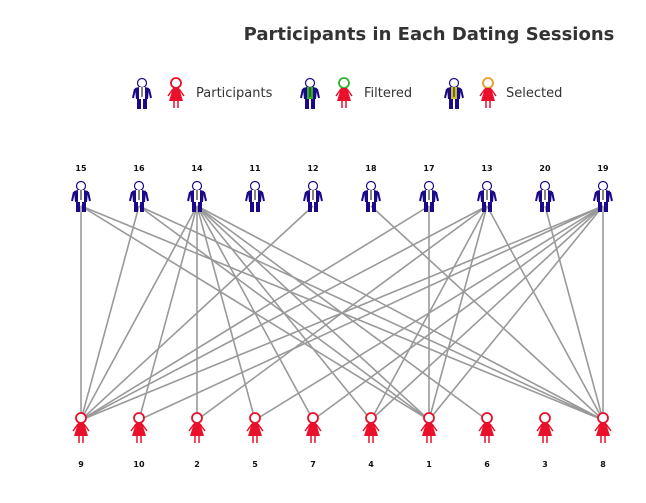  I want to click on female-id-label: 2, so click(197, 464).